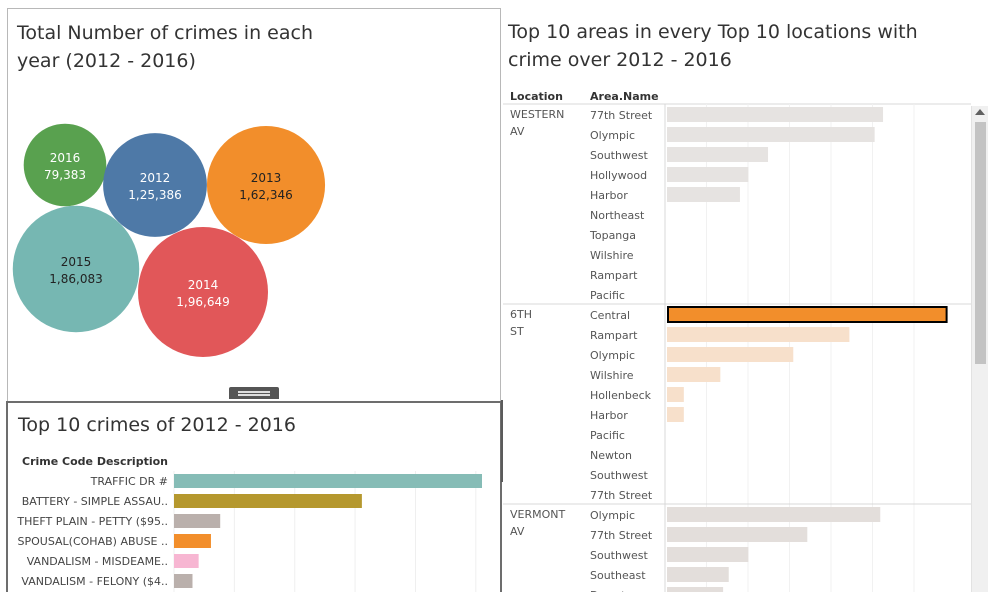 This screenshot has width=999, height=592. What do you see at coordinates (266, 178) in the screenshot?
I see `bubble-year-label: 2013` at bounding box center [266, 178].